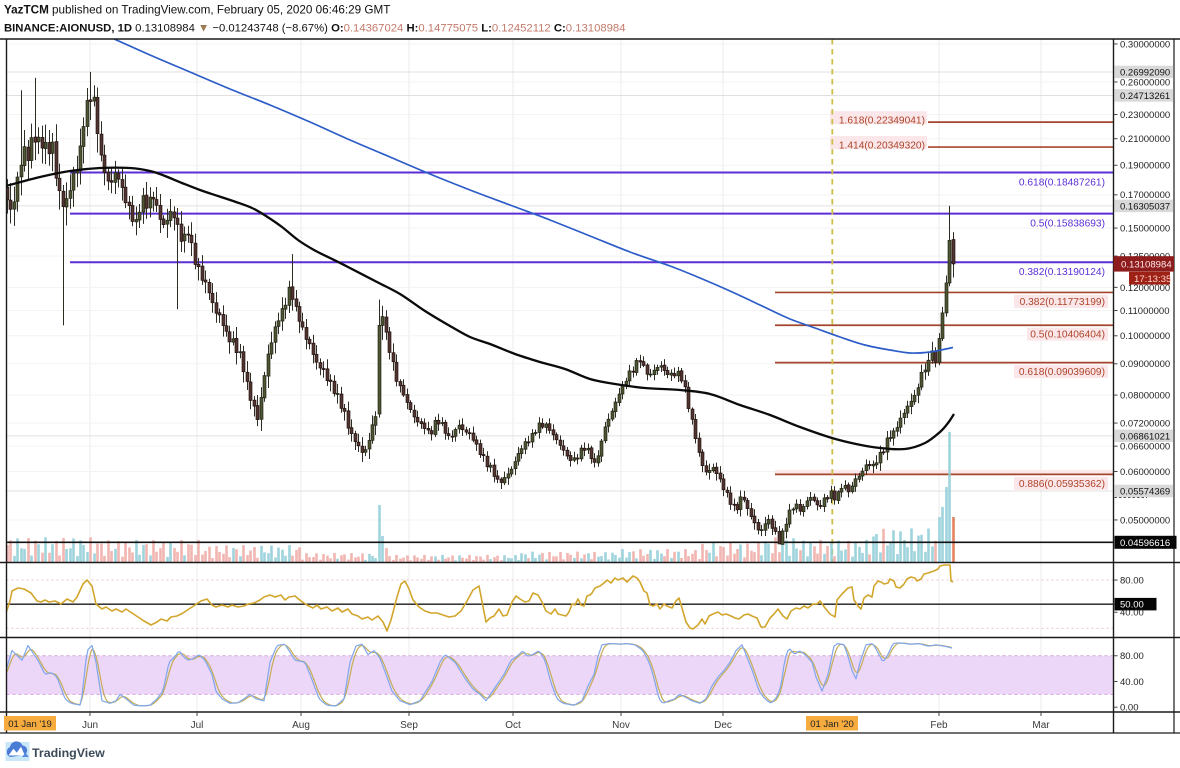 The height and width of the screenshot is (768, 1180). I want to click on svg-text: 0.11000000, so click(1145, 311).